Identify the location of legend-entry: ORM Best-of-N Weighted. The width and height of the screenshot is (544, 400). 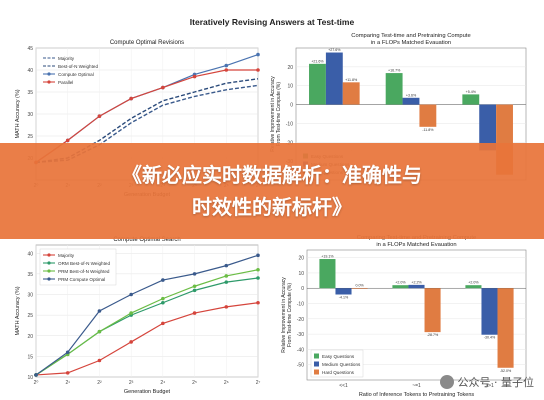
(84, 263).